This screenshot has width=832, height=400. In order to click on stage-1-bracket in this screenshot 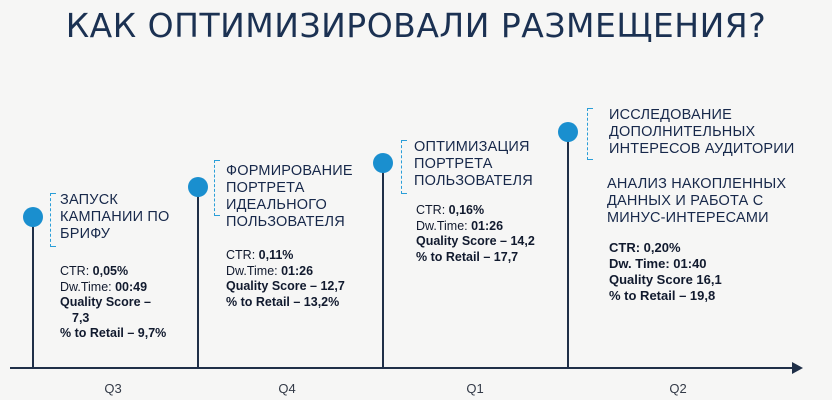, I will do `click(53, 220)`.